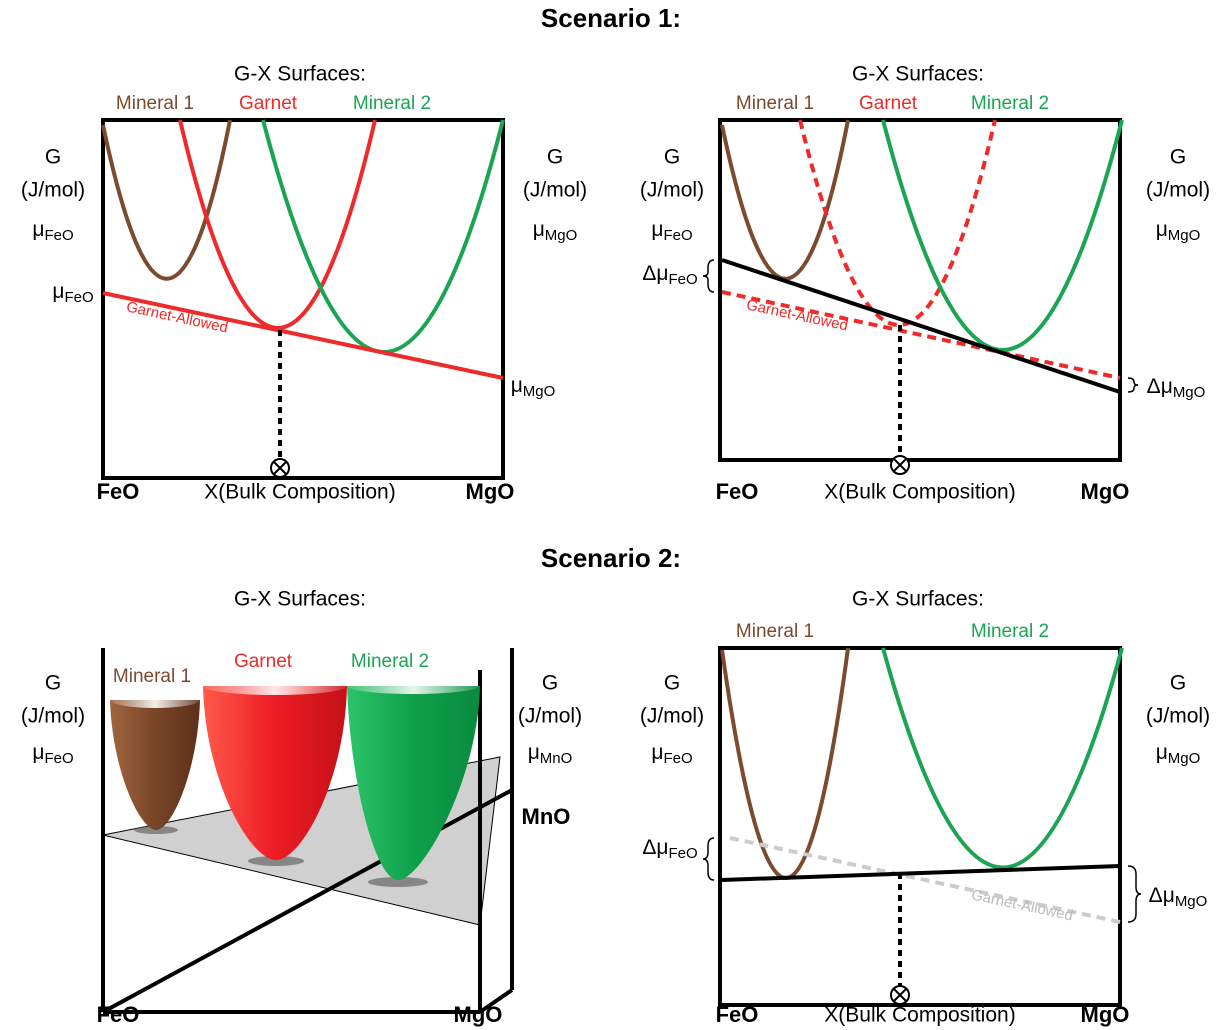  What do you see at coordinates (72, 293) in the screenshot?
I see `intercept: μFeO` at bounding box center [72, 293].